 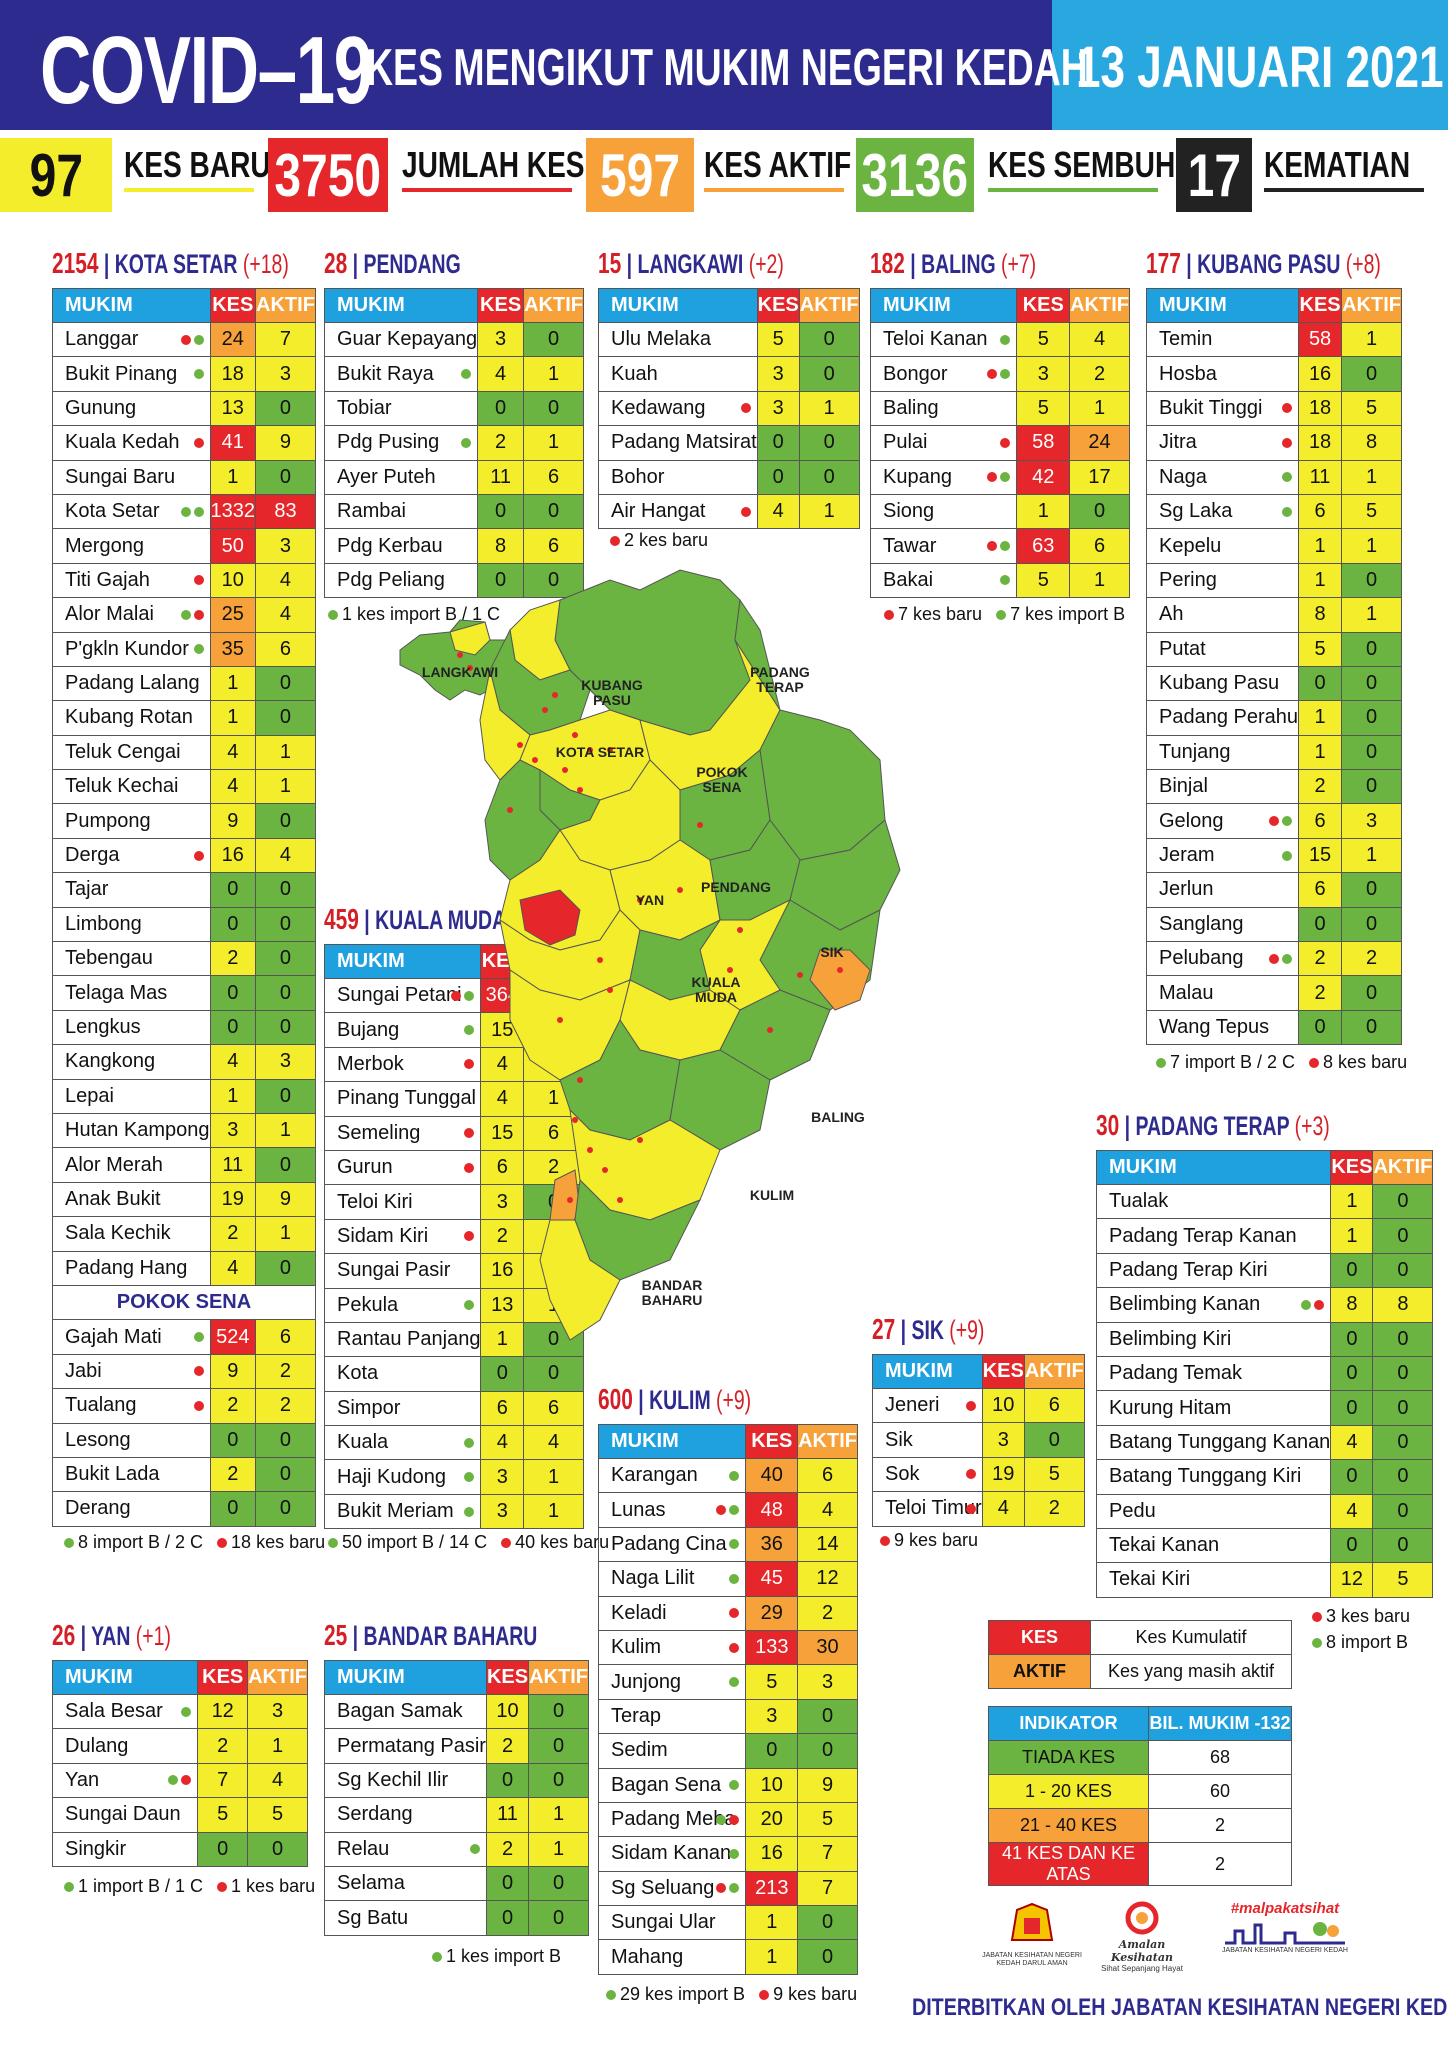 What do you see at coordinates (401, 339) in the screenshot?
I see `mukim-cell: Guar Kepayang` at bounding box center [401, 339].